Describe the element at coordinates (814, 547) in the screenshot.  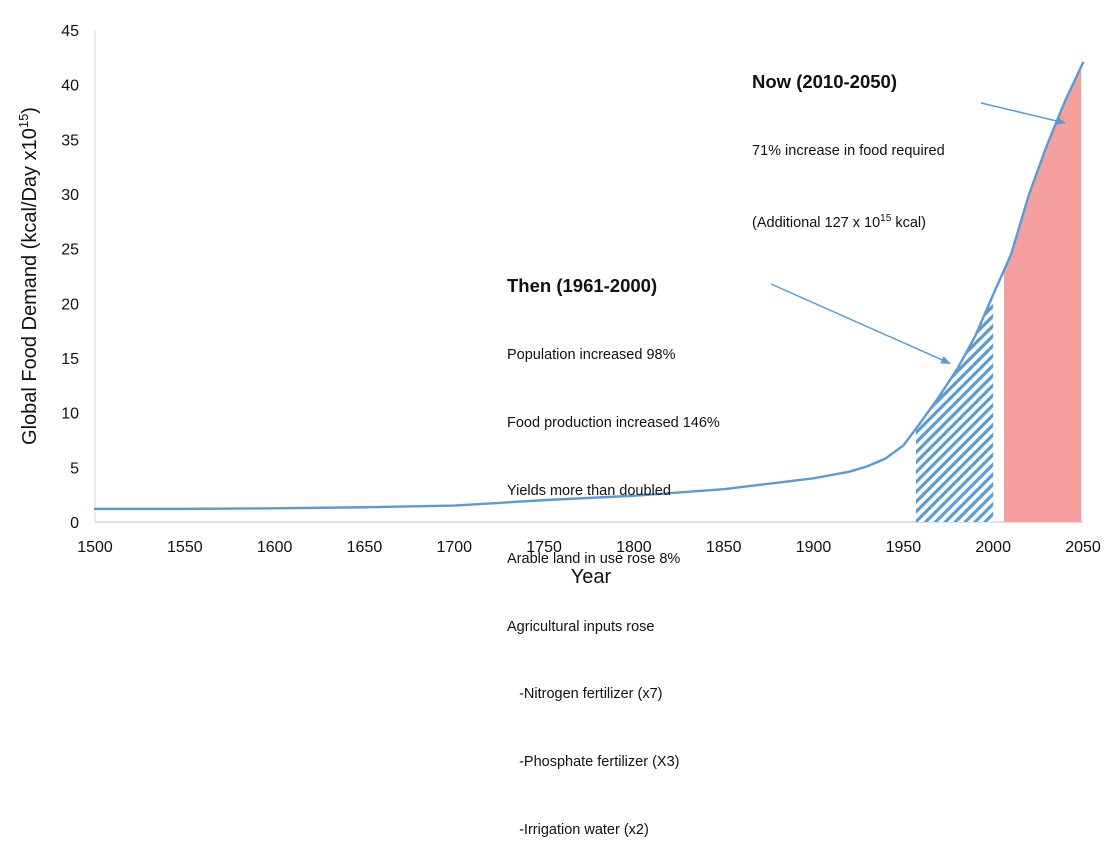
I see `x-tick-label: 1900` at that location.